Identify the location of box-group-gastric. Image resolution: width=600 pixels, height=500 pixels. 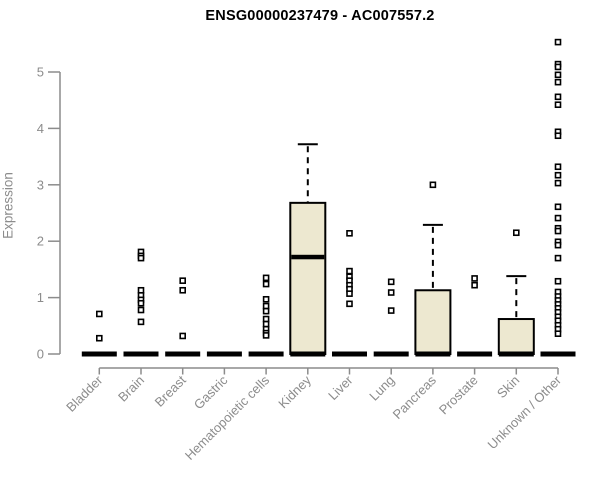
(224, 354).